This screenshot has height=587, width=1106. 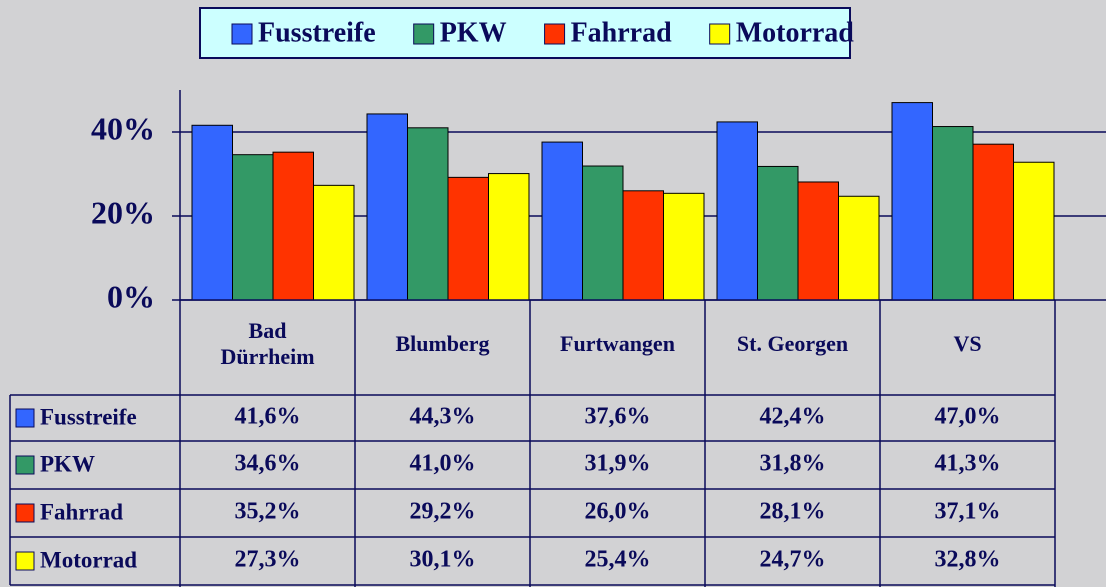 I want to click on table-value: 31,8%, so click(x=793, y=464).